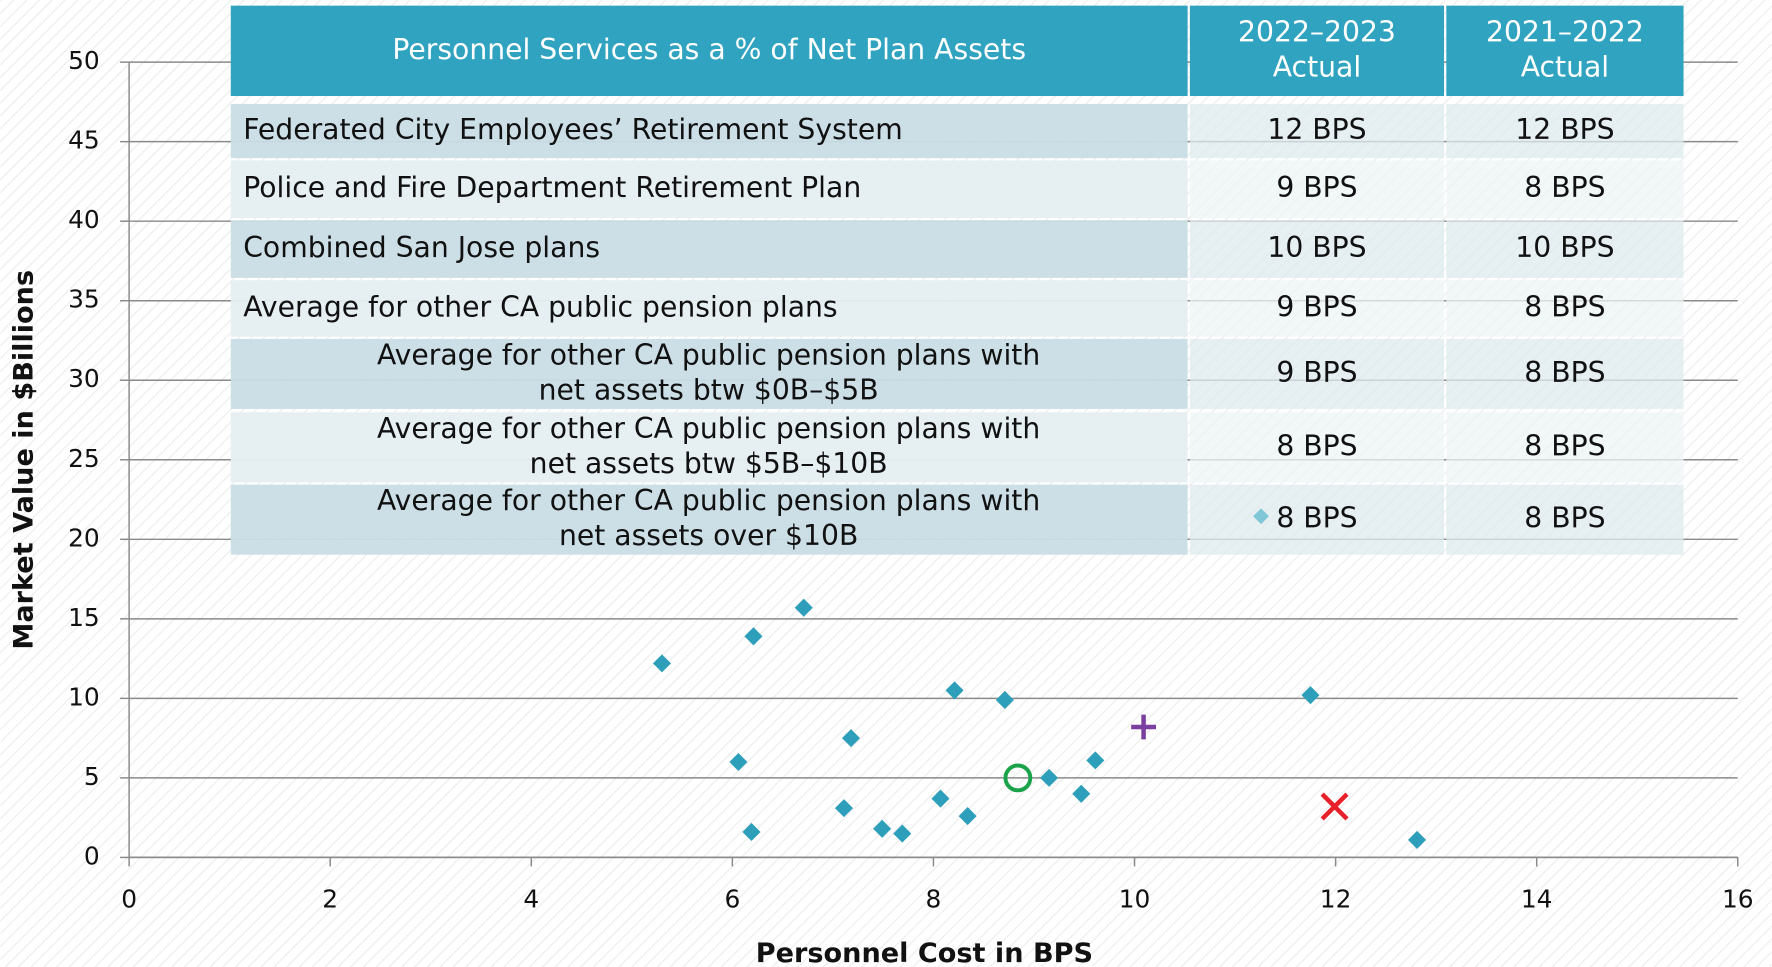  Describe the element at coordinates (92, 776) in the screenshot. I see `y-tick-label: 5` at that location.